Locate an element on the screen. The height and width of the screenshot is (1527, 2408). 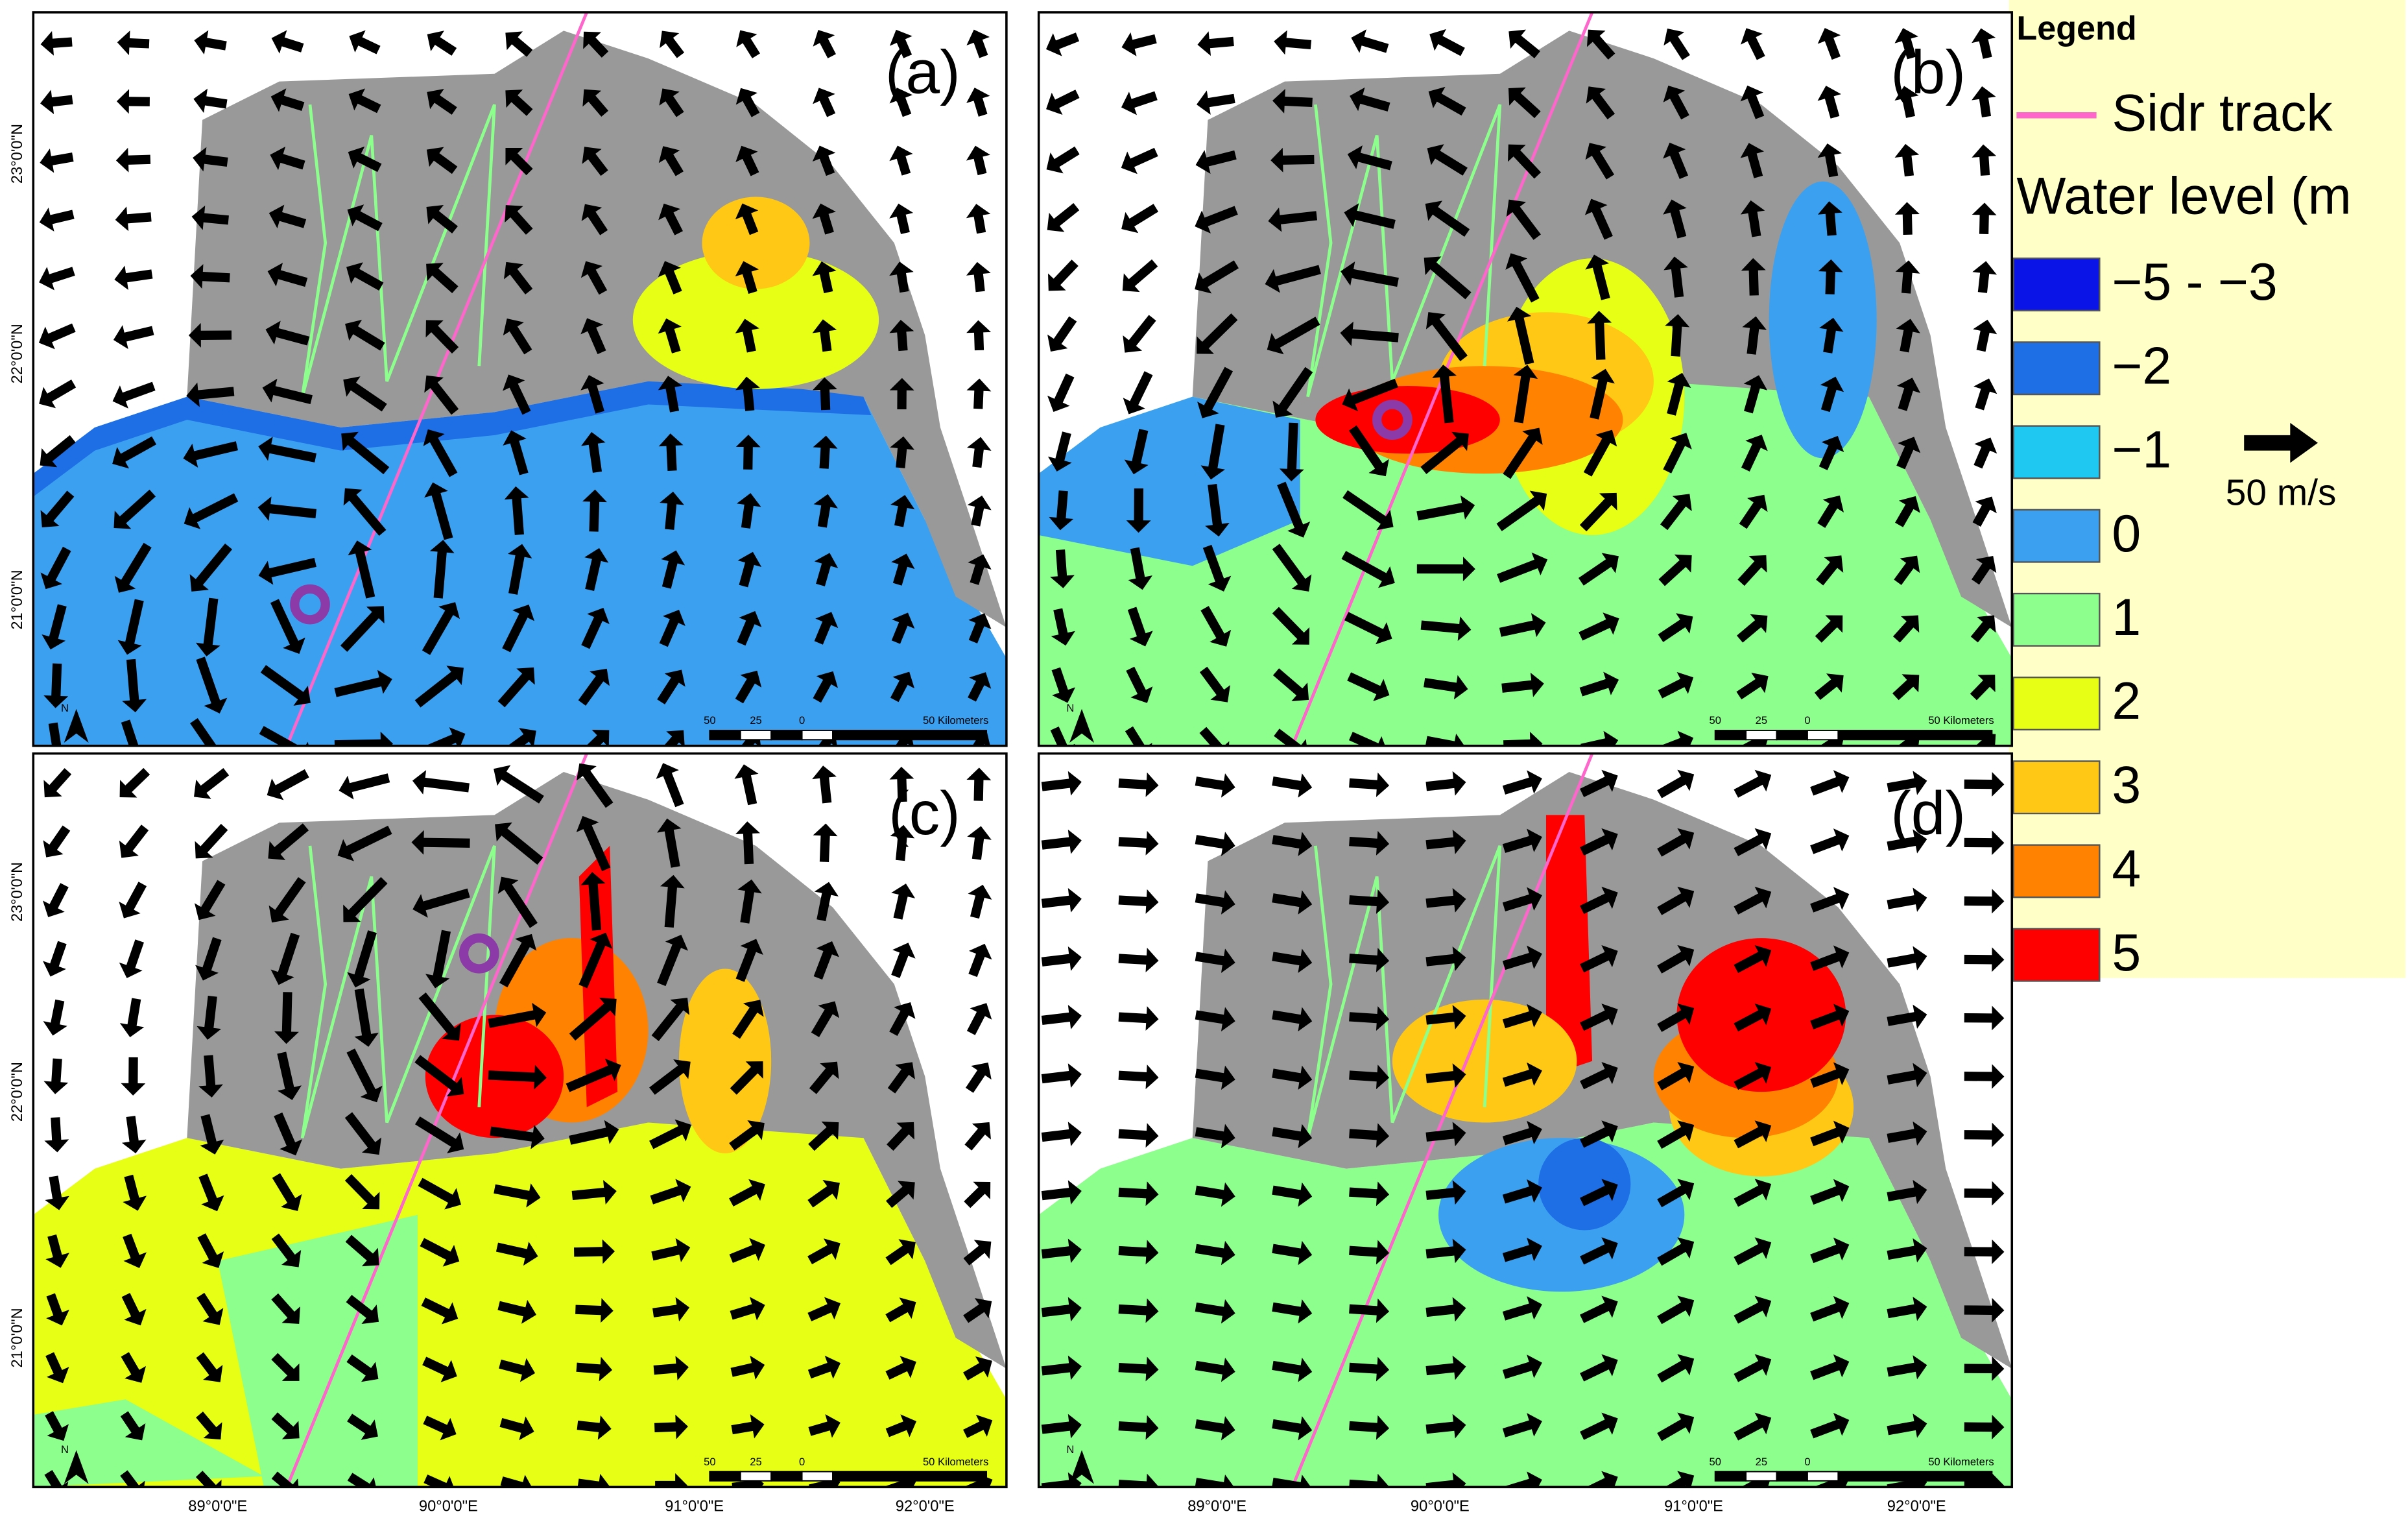
panel-label: (a) is located at coordinates (923, 72).